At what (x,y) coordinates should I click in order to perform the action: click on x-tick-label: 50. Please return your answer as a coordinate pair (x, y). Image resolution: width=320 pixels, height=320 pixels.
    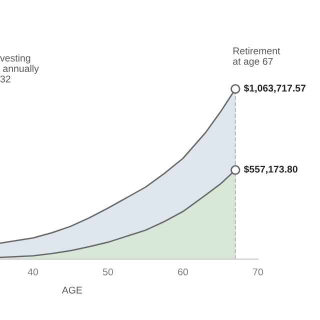
    Looking at the image, I should click on (107, 272).